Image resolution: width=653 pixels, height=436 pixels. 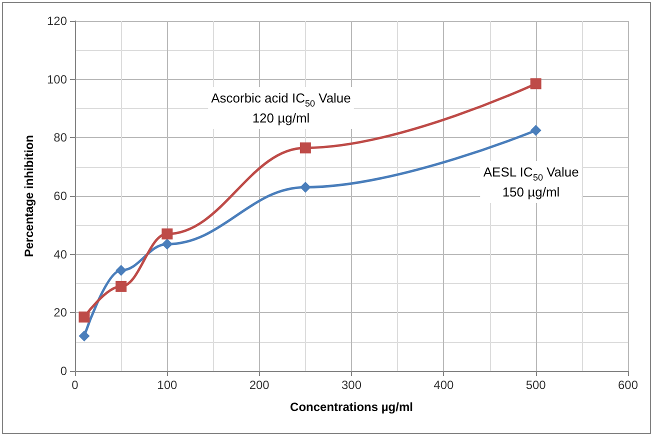 I want to click on y-tick-label: 20, so click(x=61, y=313).